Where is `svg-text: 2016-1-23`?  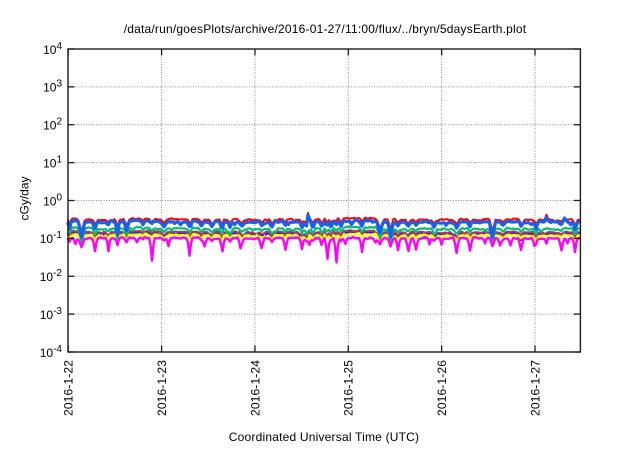 svg-text: 2016-1-23 is located at coordinates (162, 388).